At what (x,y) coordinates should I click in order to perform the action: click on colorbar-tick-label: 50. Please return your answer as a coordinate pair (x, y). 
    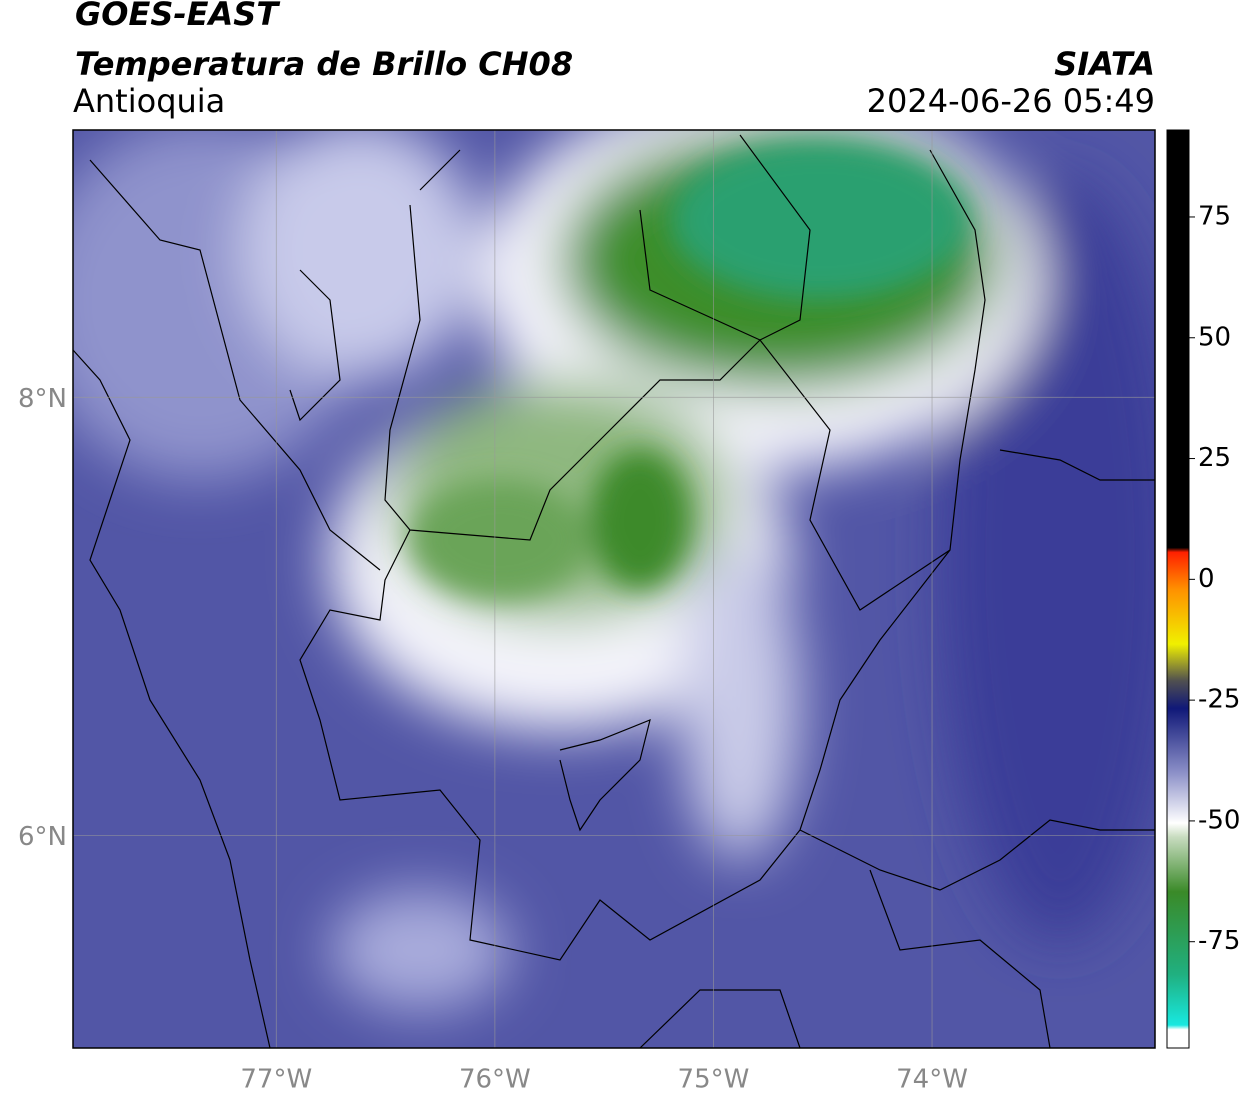
    Looking at the image, I should click on (1214, 337).